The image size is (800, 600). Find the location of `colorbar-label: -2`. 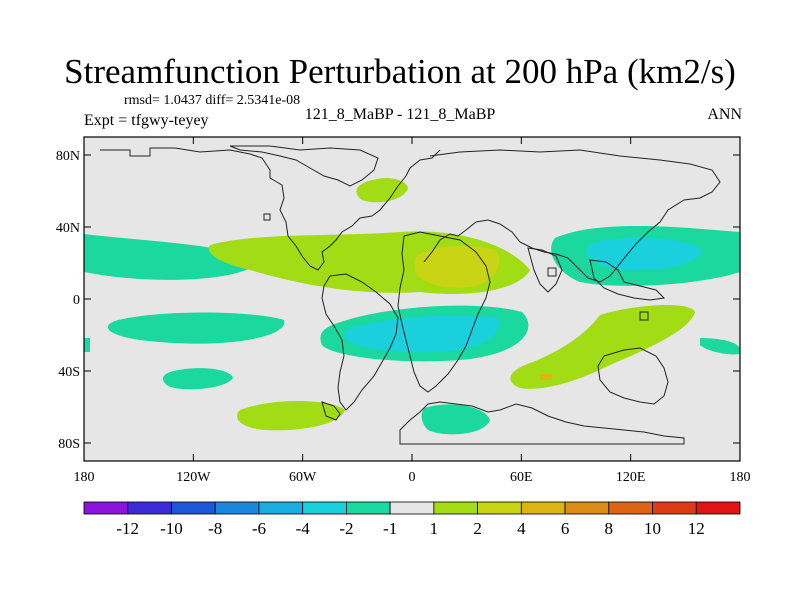

colorbar-label: -2 is located at coordinates (346, 528).